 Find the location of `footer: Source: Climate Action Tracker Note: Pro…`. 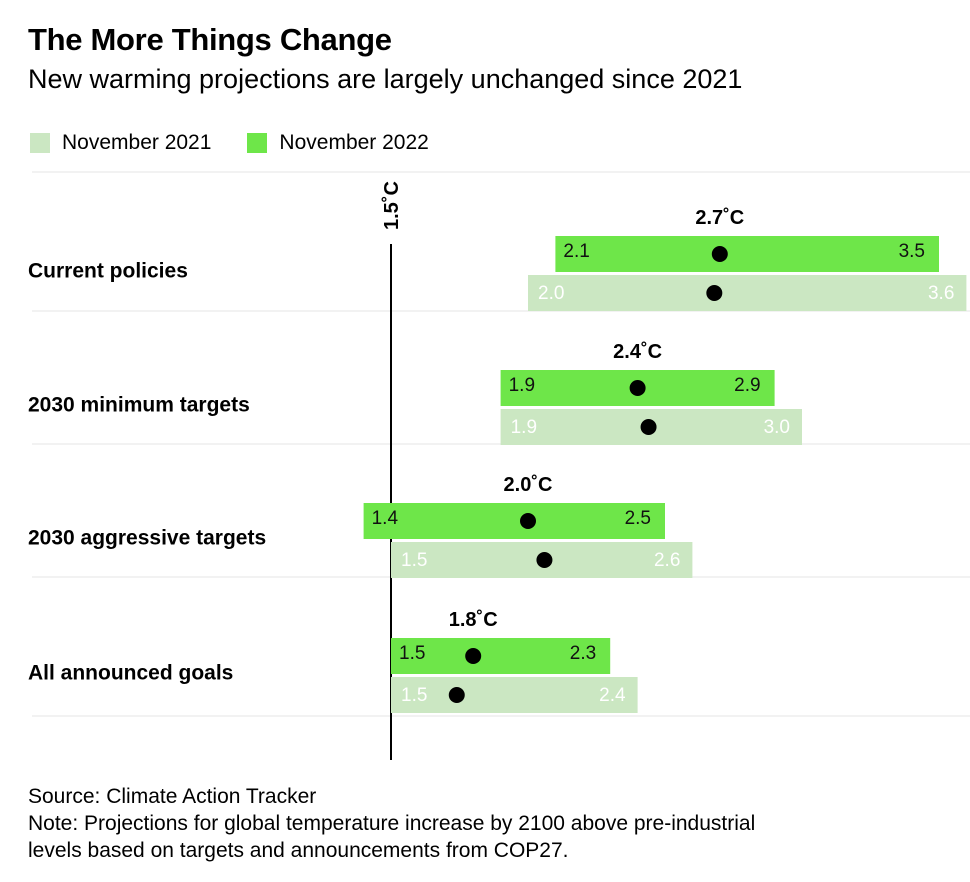

footer: Source: Climate Action Tracker Note: Pro… is located at coordinates (391, 823).